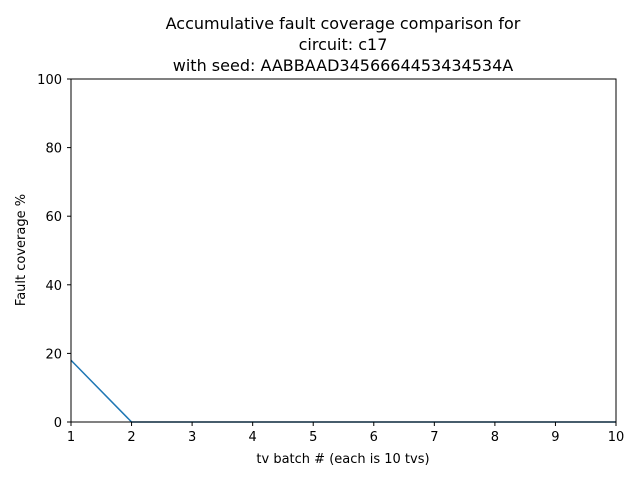 This screenshot has width=640, height=484. What do you see at coordinates (342, 459) in the screenshot?
I see `x-axis-label: tv batch # (each is 10 tvs)` at bounding box center [342, 459].